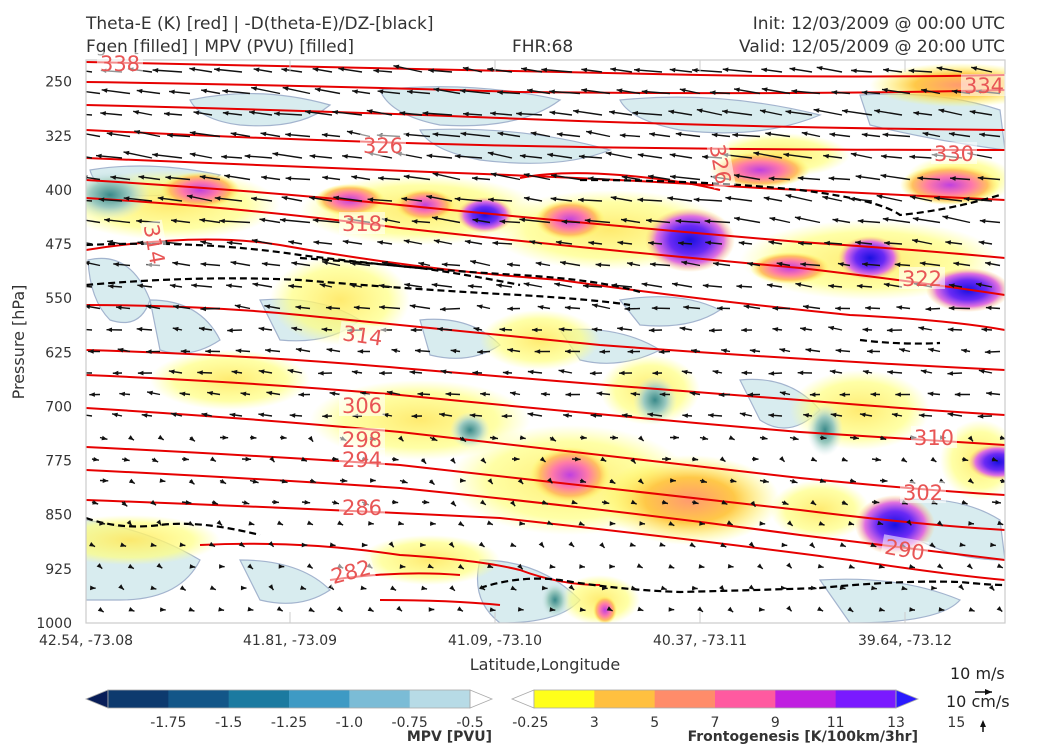 The image size is (1050, 750). What do you see at coordinates (18, 342) in the screenshot?
I see `y-axis-label: Pressure [hPa]` at bounding box center [18, 342].